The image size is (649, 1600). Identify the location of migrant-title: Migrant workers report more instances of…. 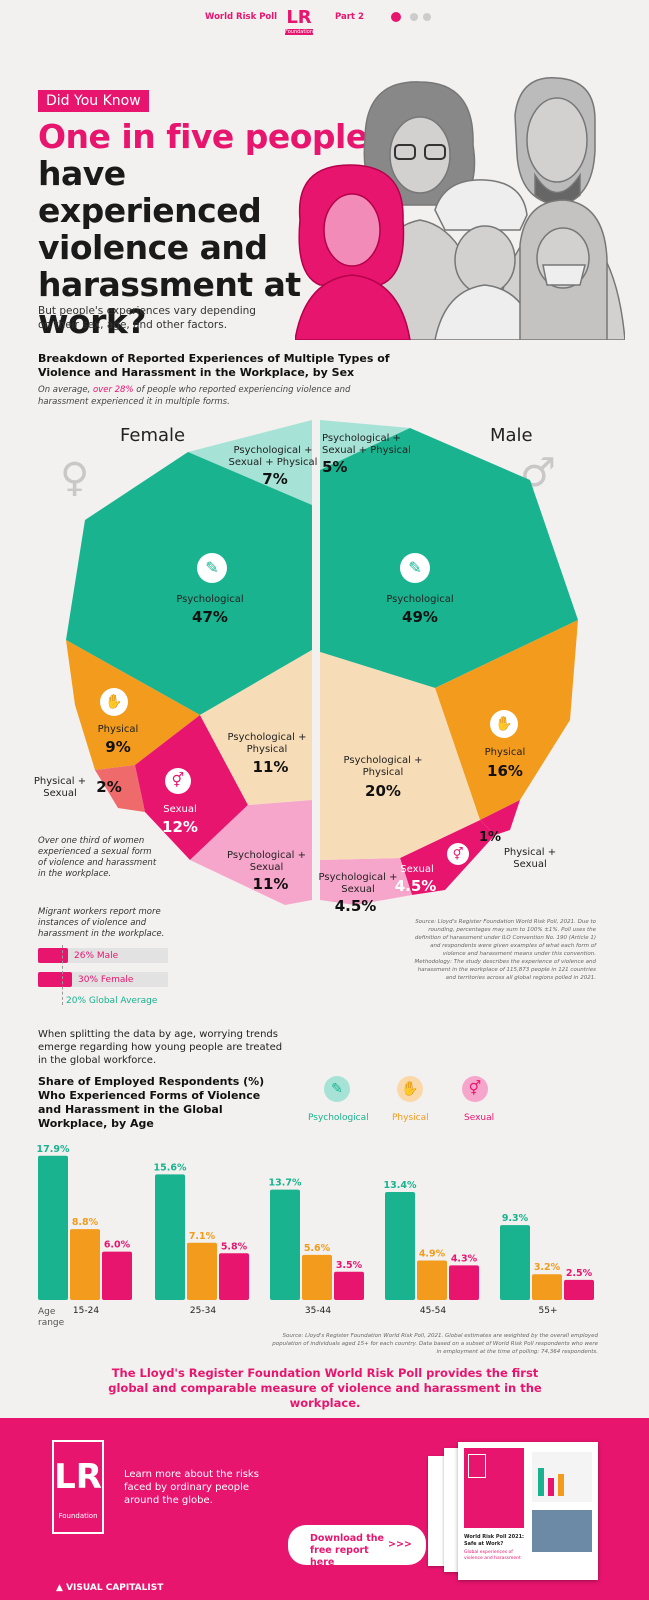
(101, 923).